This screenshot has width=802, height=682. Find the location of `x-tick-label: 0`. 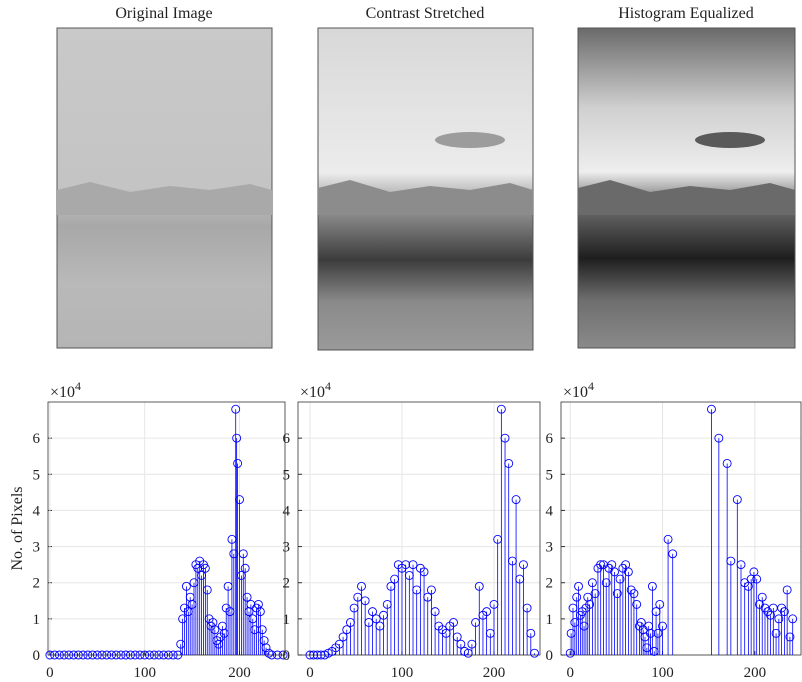

x-tick-label: 0 is located at coordinates (50, 673).